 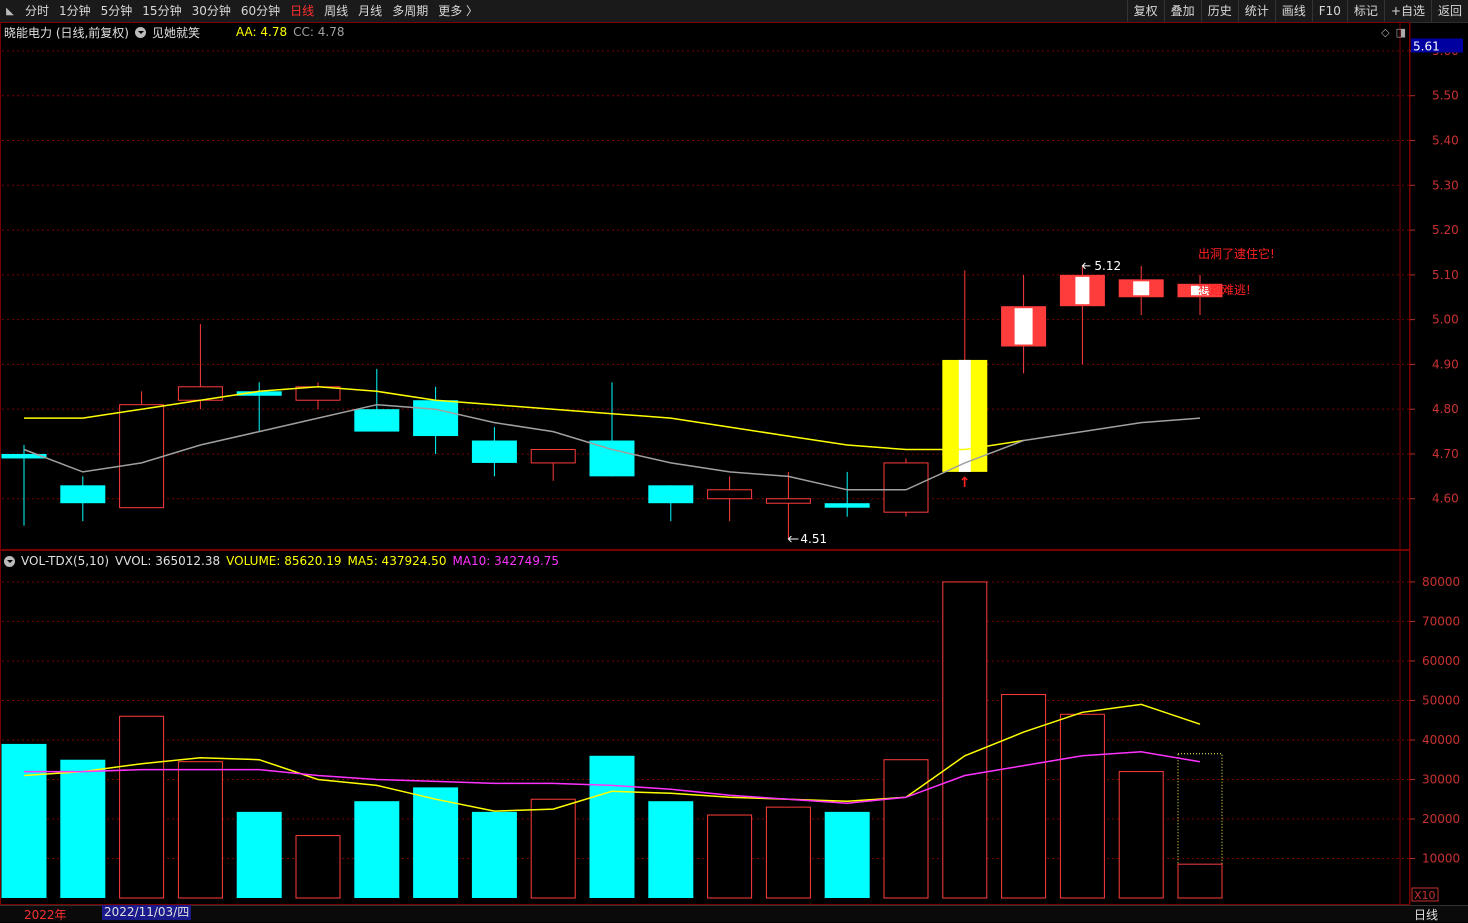 I want to click on vol-indicator-dropdown-icon, so click(x=9, y=561).